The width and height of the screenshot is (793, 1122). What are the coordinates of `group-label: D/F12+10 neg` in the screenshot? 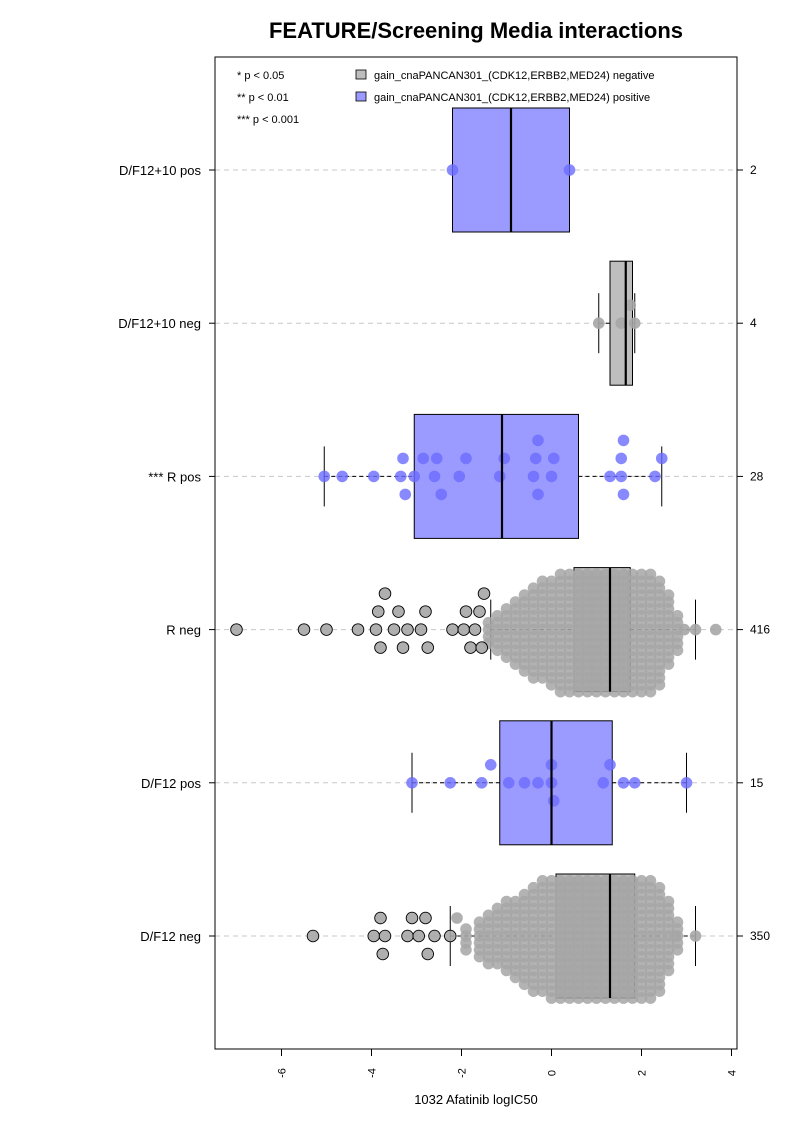 It's located at (159, 323).